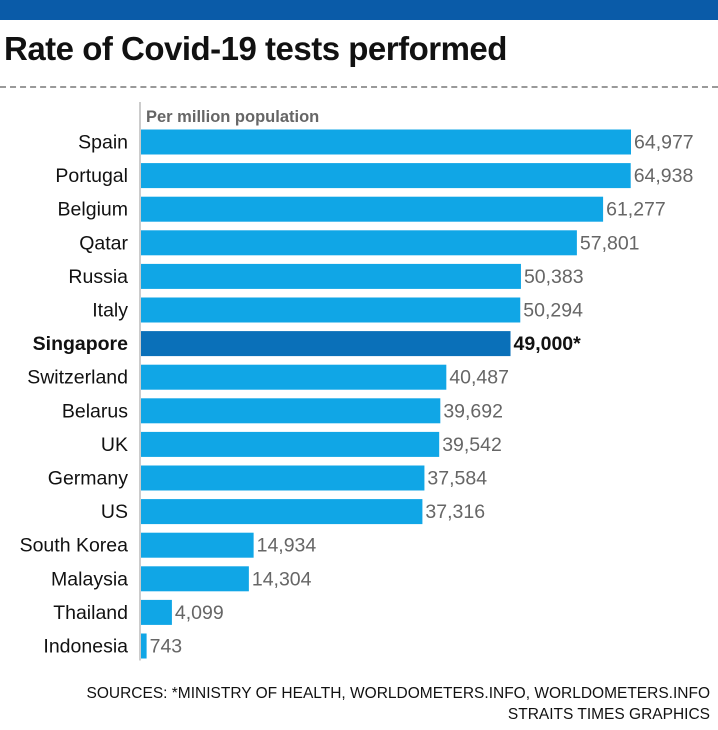 This screenshot has width=718, height=730. I want to click on value-label: 61,277, so click(636, 210).